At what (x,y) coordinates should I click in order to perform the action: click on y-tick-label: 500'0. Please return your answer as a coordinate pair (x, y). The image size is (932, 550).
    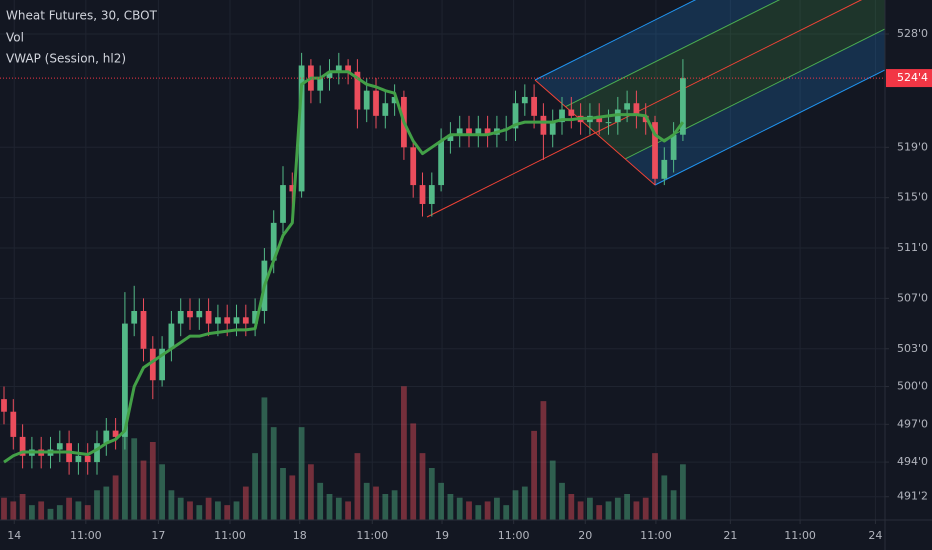
    Looking at the image, I should click on (912, 386).